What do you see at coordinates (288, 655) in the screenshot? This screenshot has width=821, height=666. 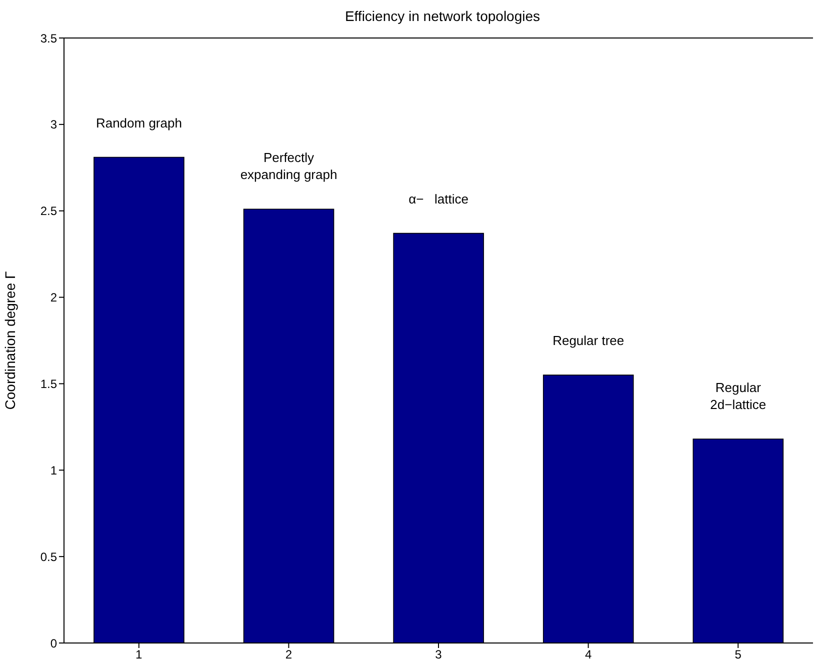 I see `x-tick-label: 2` at bounding box center [288, 655].